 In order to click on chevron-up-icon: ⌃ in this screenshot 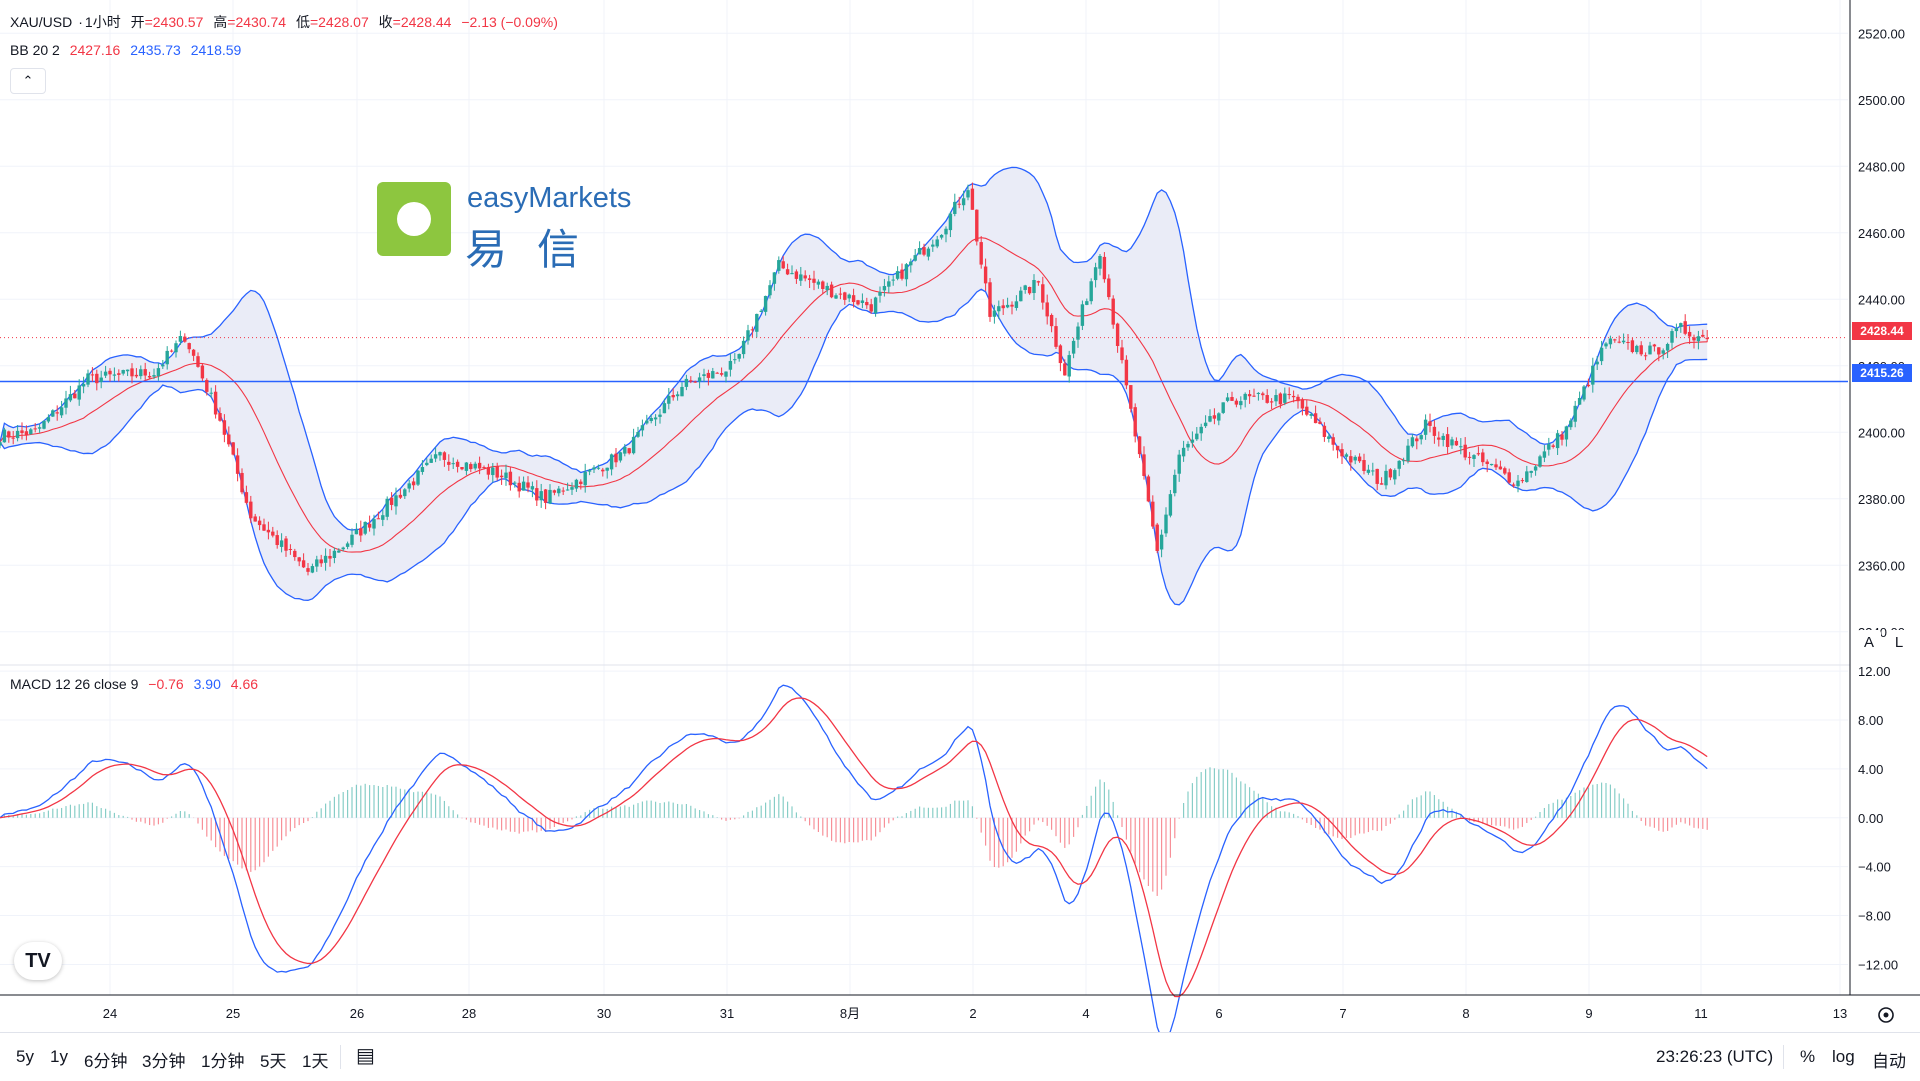, I will do `click(28, 80)`.